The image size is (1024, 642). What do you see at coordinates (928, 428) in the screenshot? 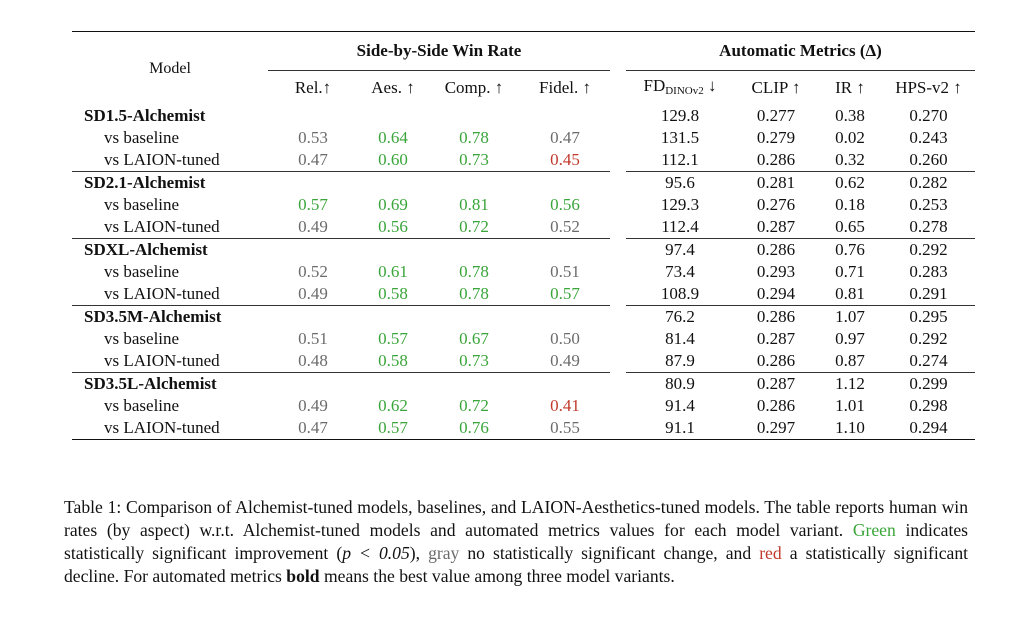
I see `metric-hps-v2-cell: 0.294` at bounding box center [928, 428].